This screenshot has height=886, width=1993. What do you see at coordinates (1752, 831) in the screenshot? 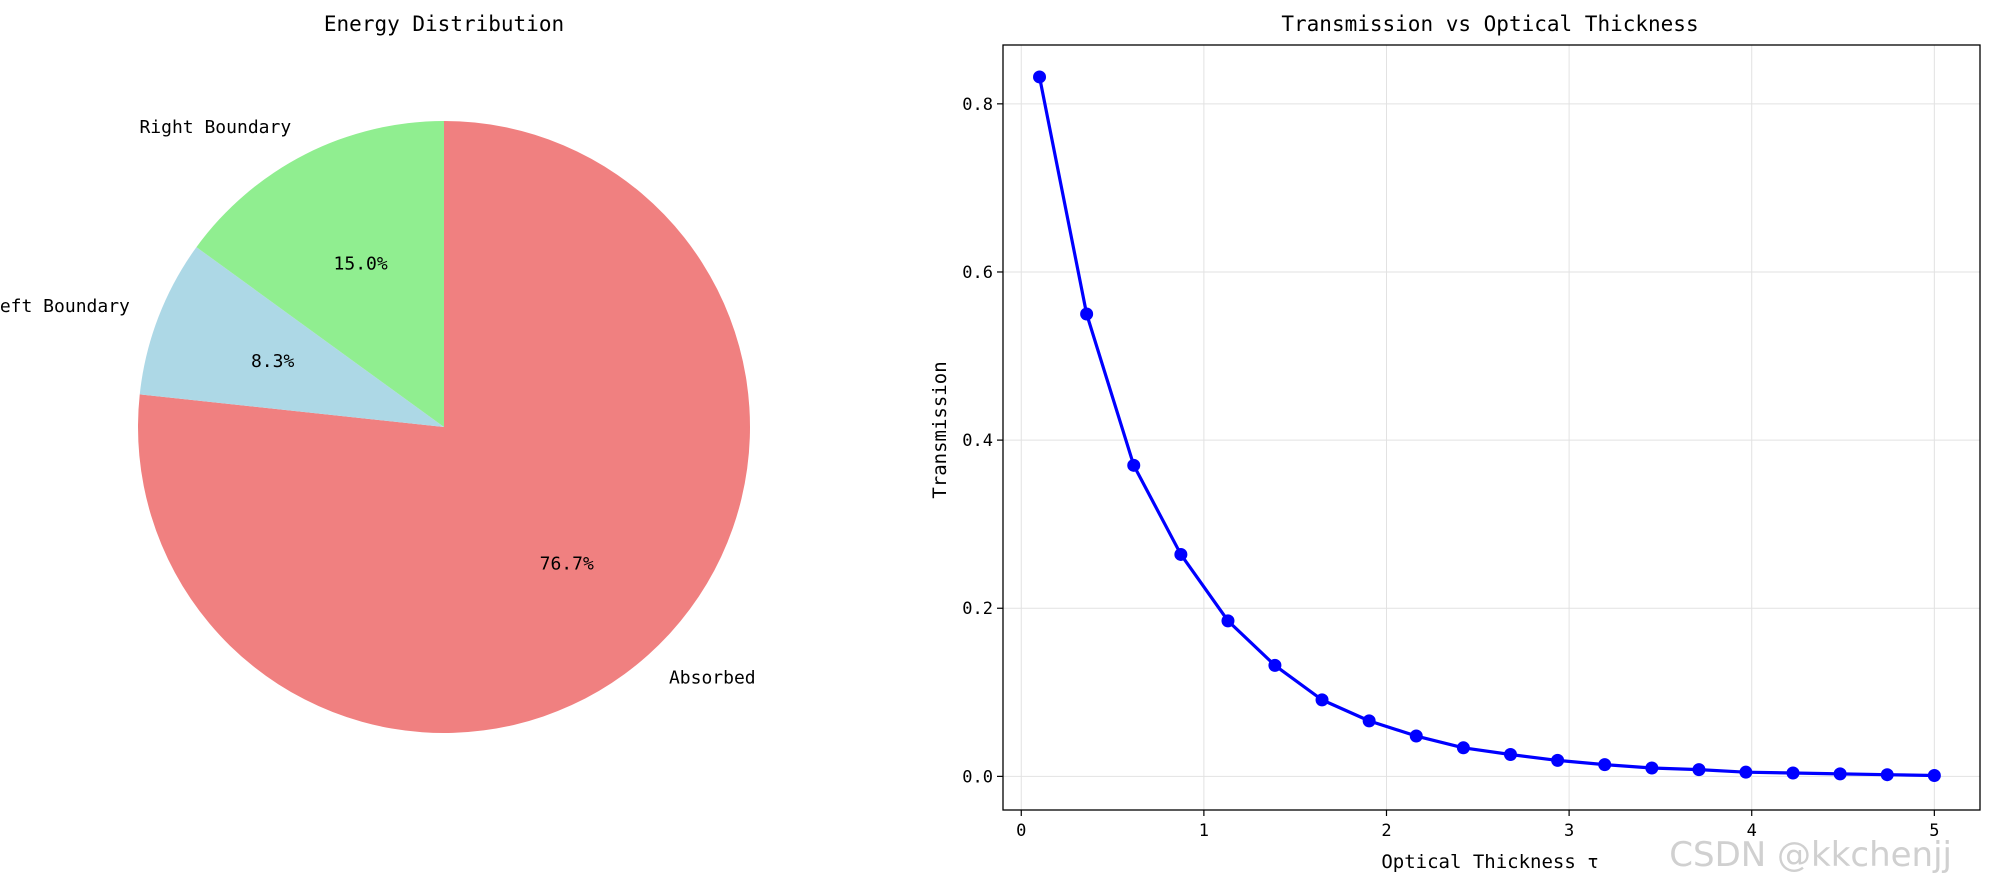
I see `x-tick-label: 4` at bounding box center [1752, 831].